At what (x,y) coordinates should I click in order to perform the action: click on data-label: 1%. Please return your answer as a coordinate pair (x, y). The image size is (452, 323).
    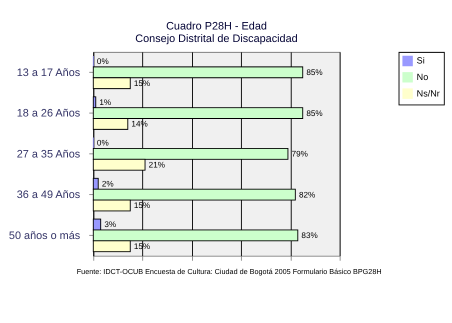
    Looking at the image, I should click on (105, 102).